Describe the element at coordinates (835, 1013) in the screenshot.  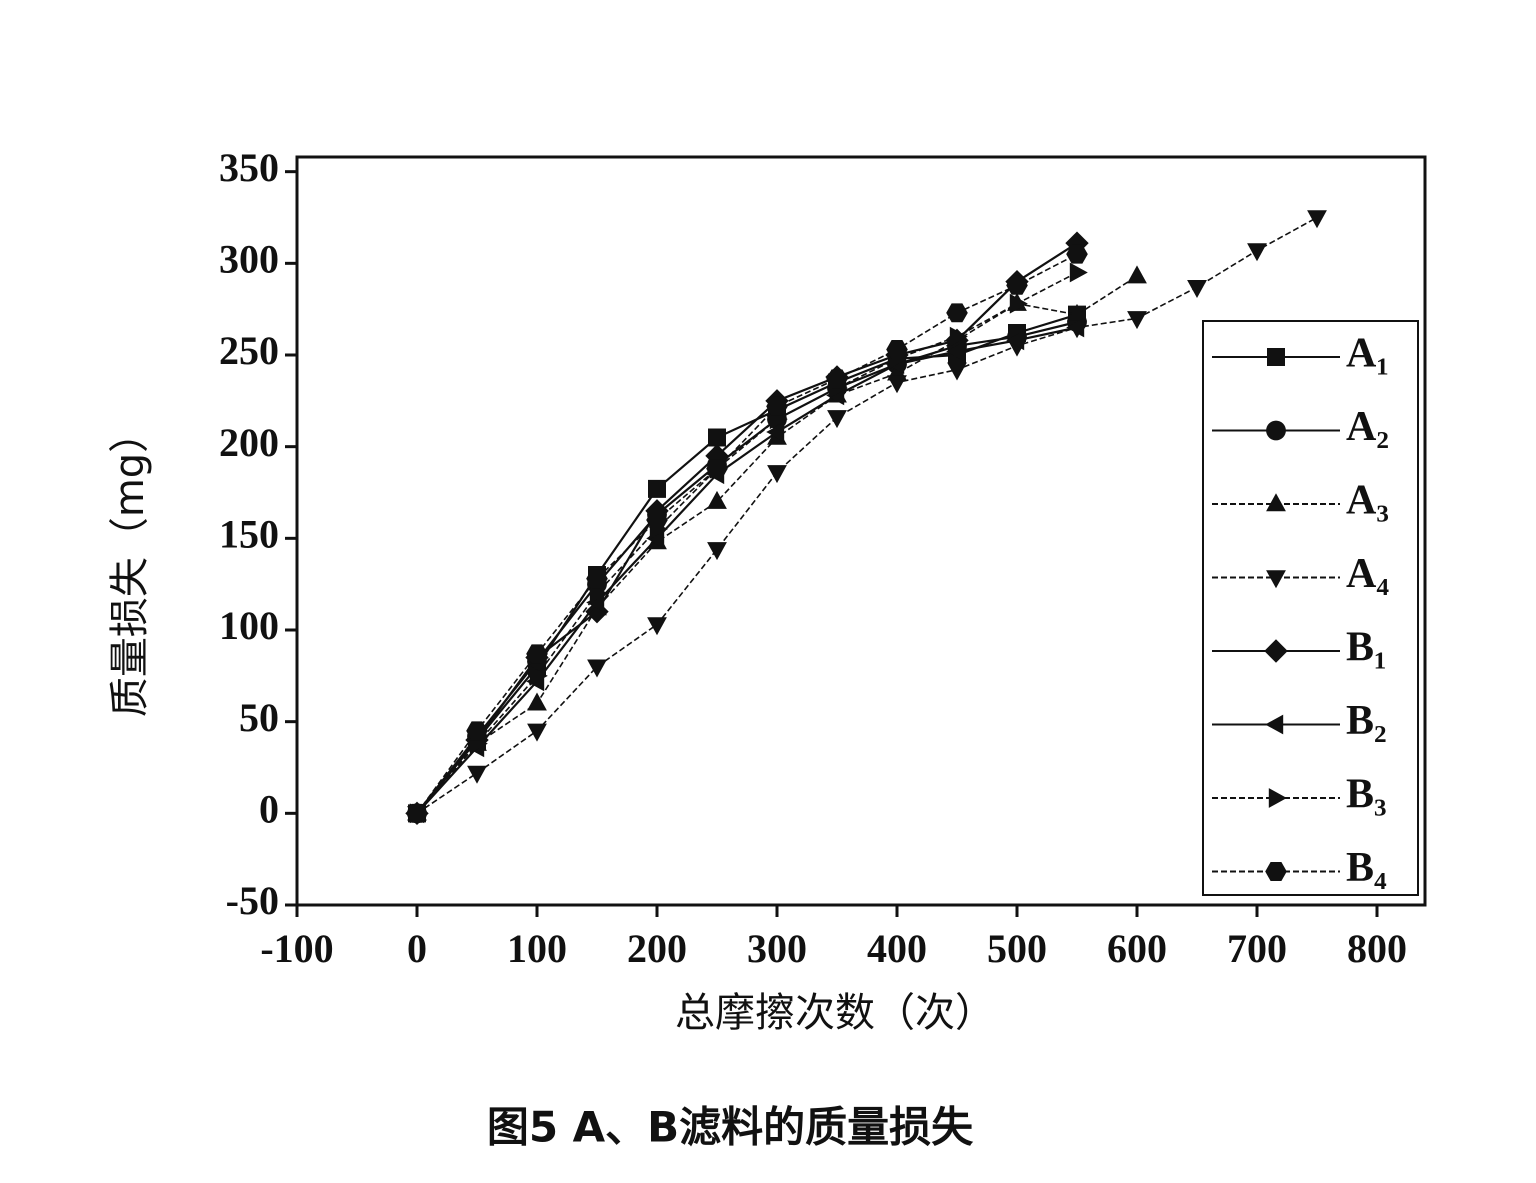
I see `x-axis-label: 总摩擦次数（次）` at that location.